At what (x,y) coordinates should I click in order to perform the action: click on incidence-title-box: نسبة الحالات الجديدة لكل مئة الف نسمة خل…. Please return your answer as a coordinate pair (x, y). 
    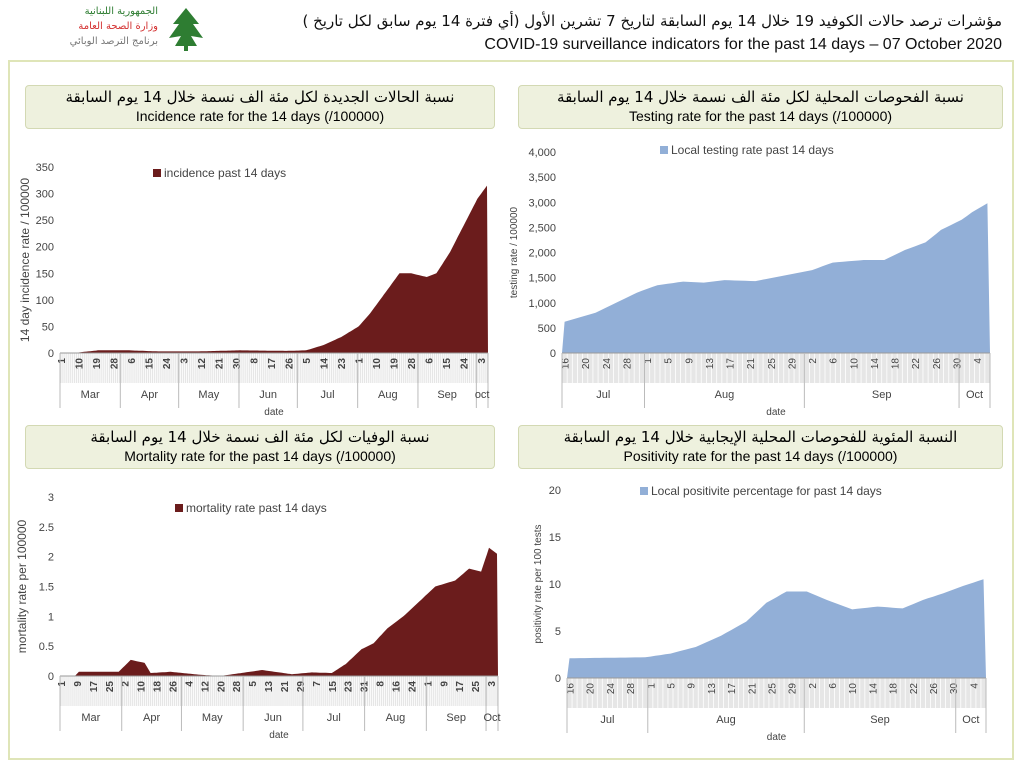
    Looking at the image, I should click on (260, 107).